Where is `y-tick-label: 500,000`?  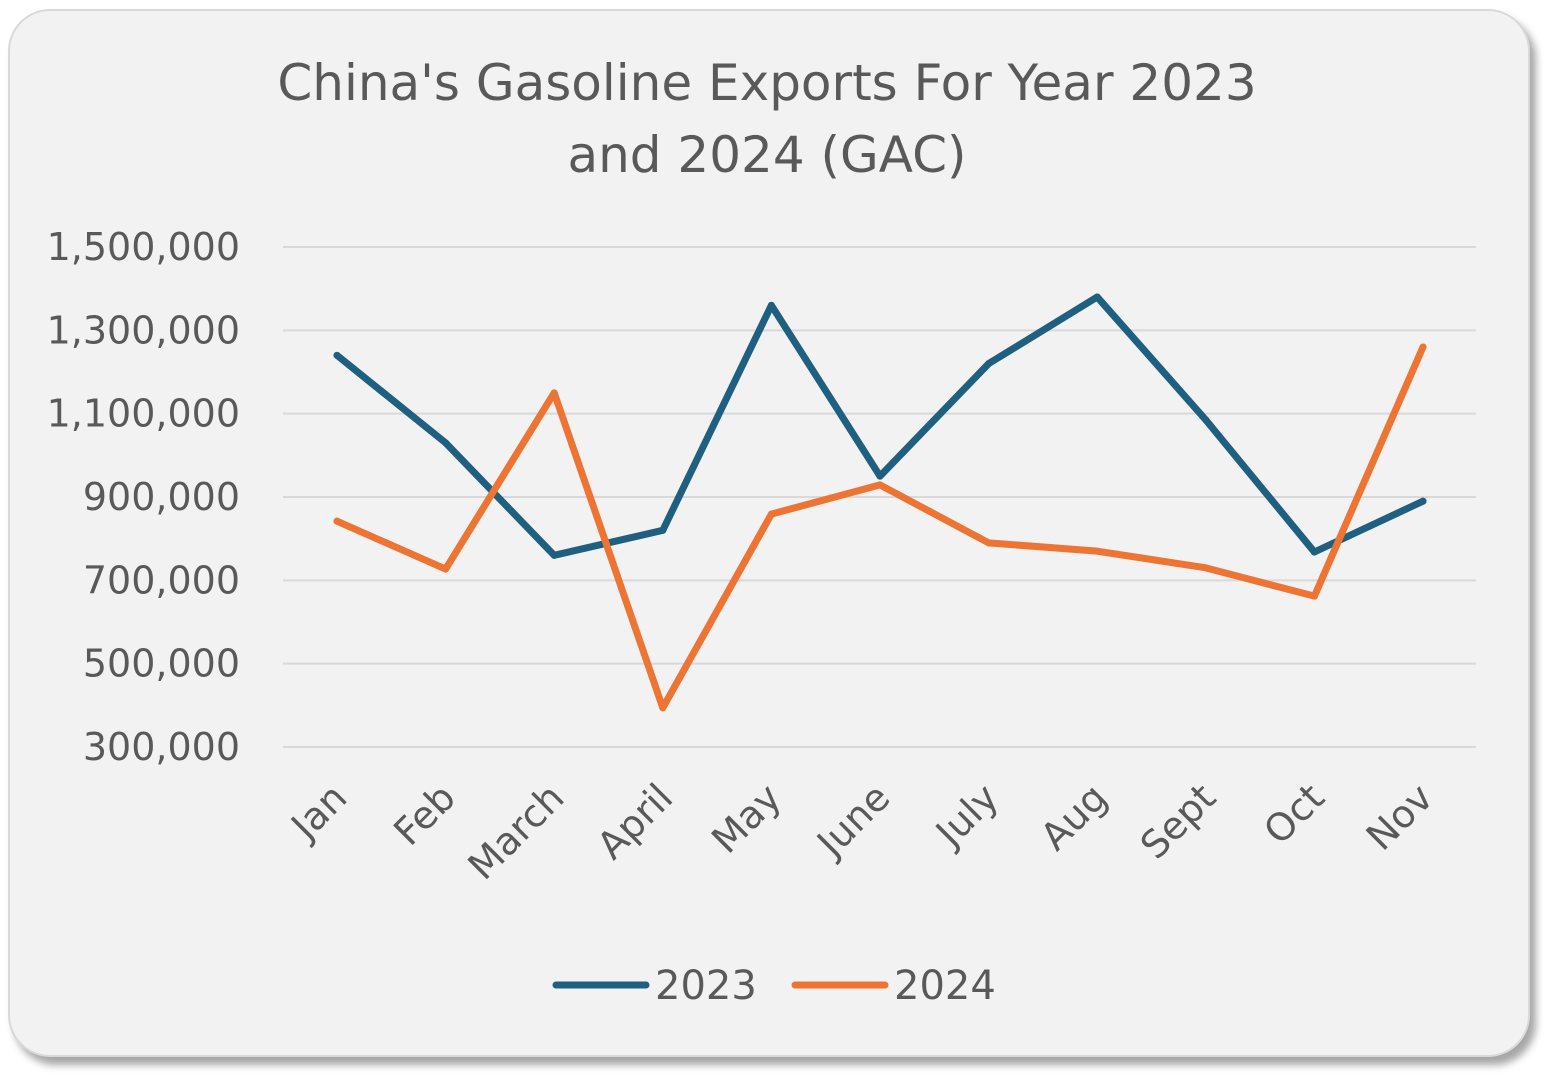 y-tick-label: 500,000 is located at coordinates (161, 664).